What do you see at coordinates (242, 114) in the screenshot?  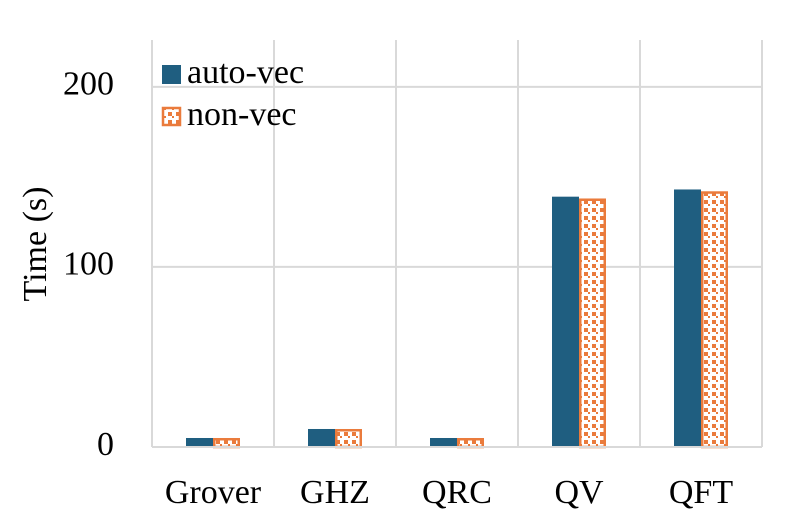 I see `legend-label: non-vec` at bounding box center [242, 114].